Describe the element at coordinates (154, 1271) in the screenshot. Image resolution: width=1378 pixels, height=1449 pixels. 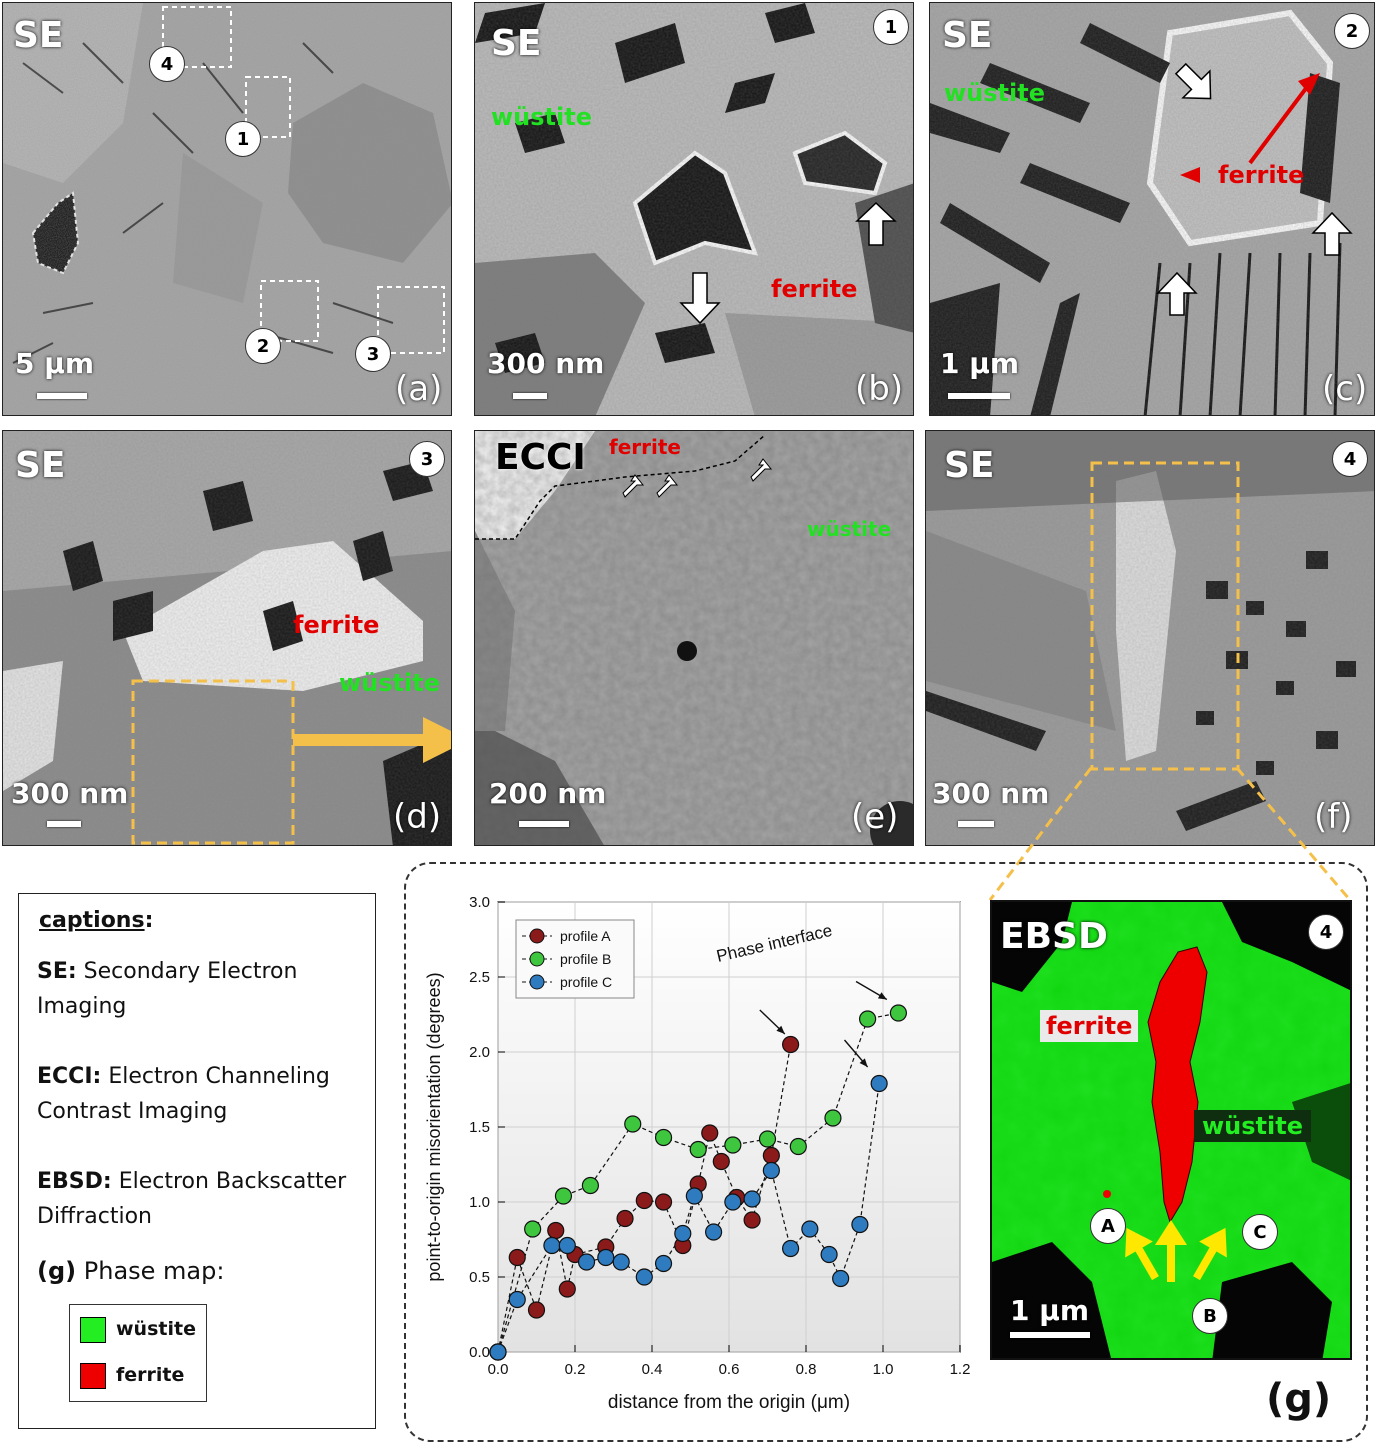
I see `caption-phase-text: Phase map:` at that location.